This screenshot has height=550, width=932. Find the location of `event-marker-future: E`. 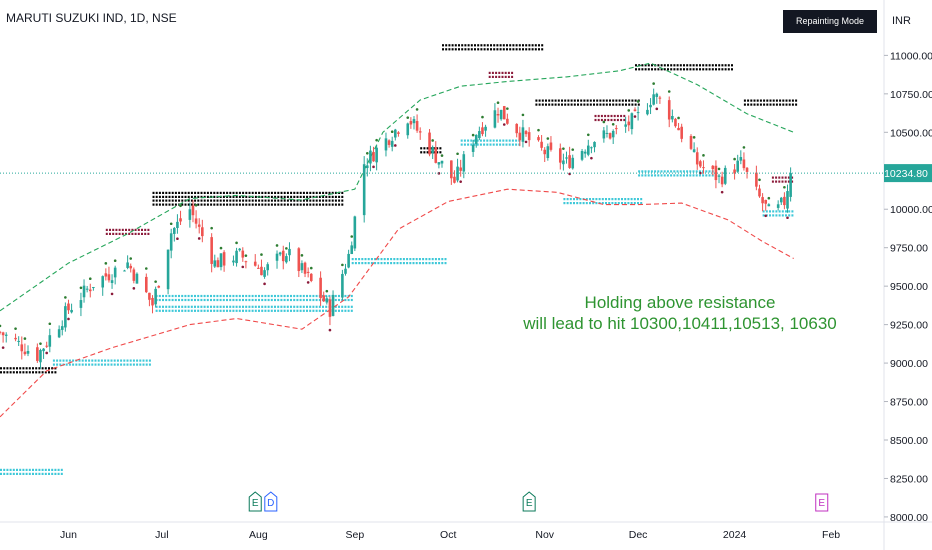

event-marker-future: E is located at coordinates (822, 502).